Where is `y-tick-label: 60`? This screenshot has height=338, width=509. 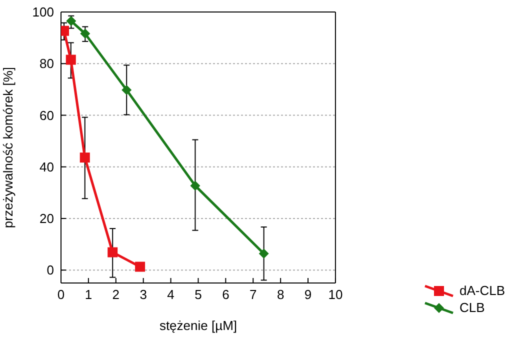 y-tick-label: 60 is located at coordinates (47, 115).